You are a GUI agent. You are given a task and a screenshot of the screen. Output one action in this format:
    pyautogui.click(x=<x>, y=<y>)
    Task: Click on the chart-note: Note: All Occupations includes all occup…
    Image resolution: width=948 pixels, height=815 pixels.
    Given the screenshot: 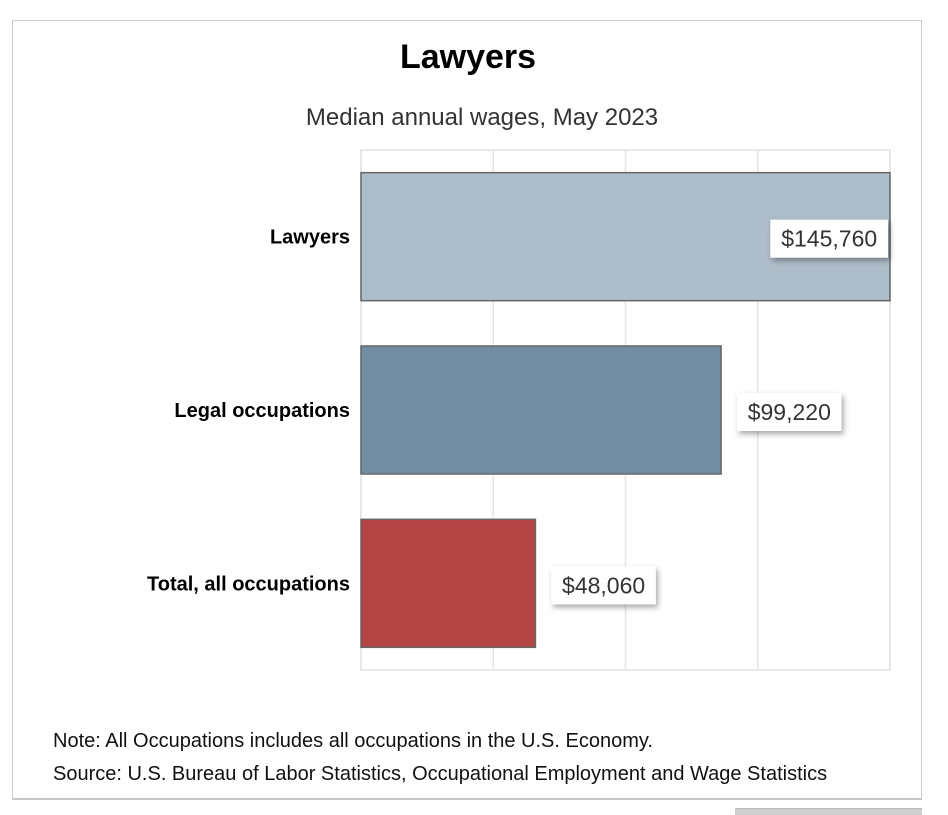 What is the action you would take?
    pyautogui.click(x=353, y=741)
    